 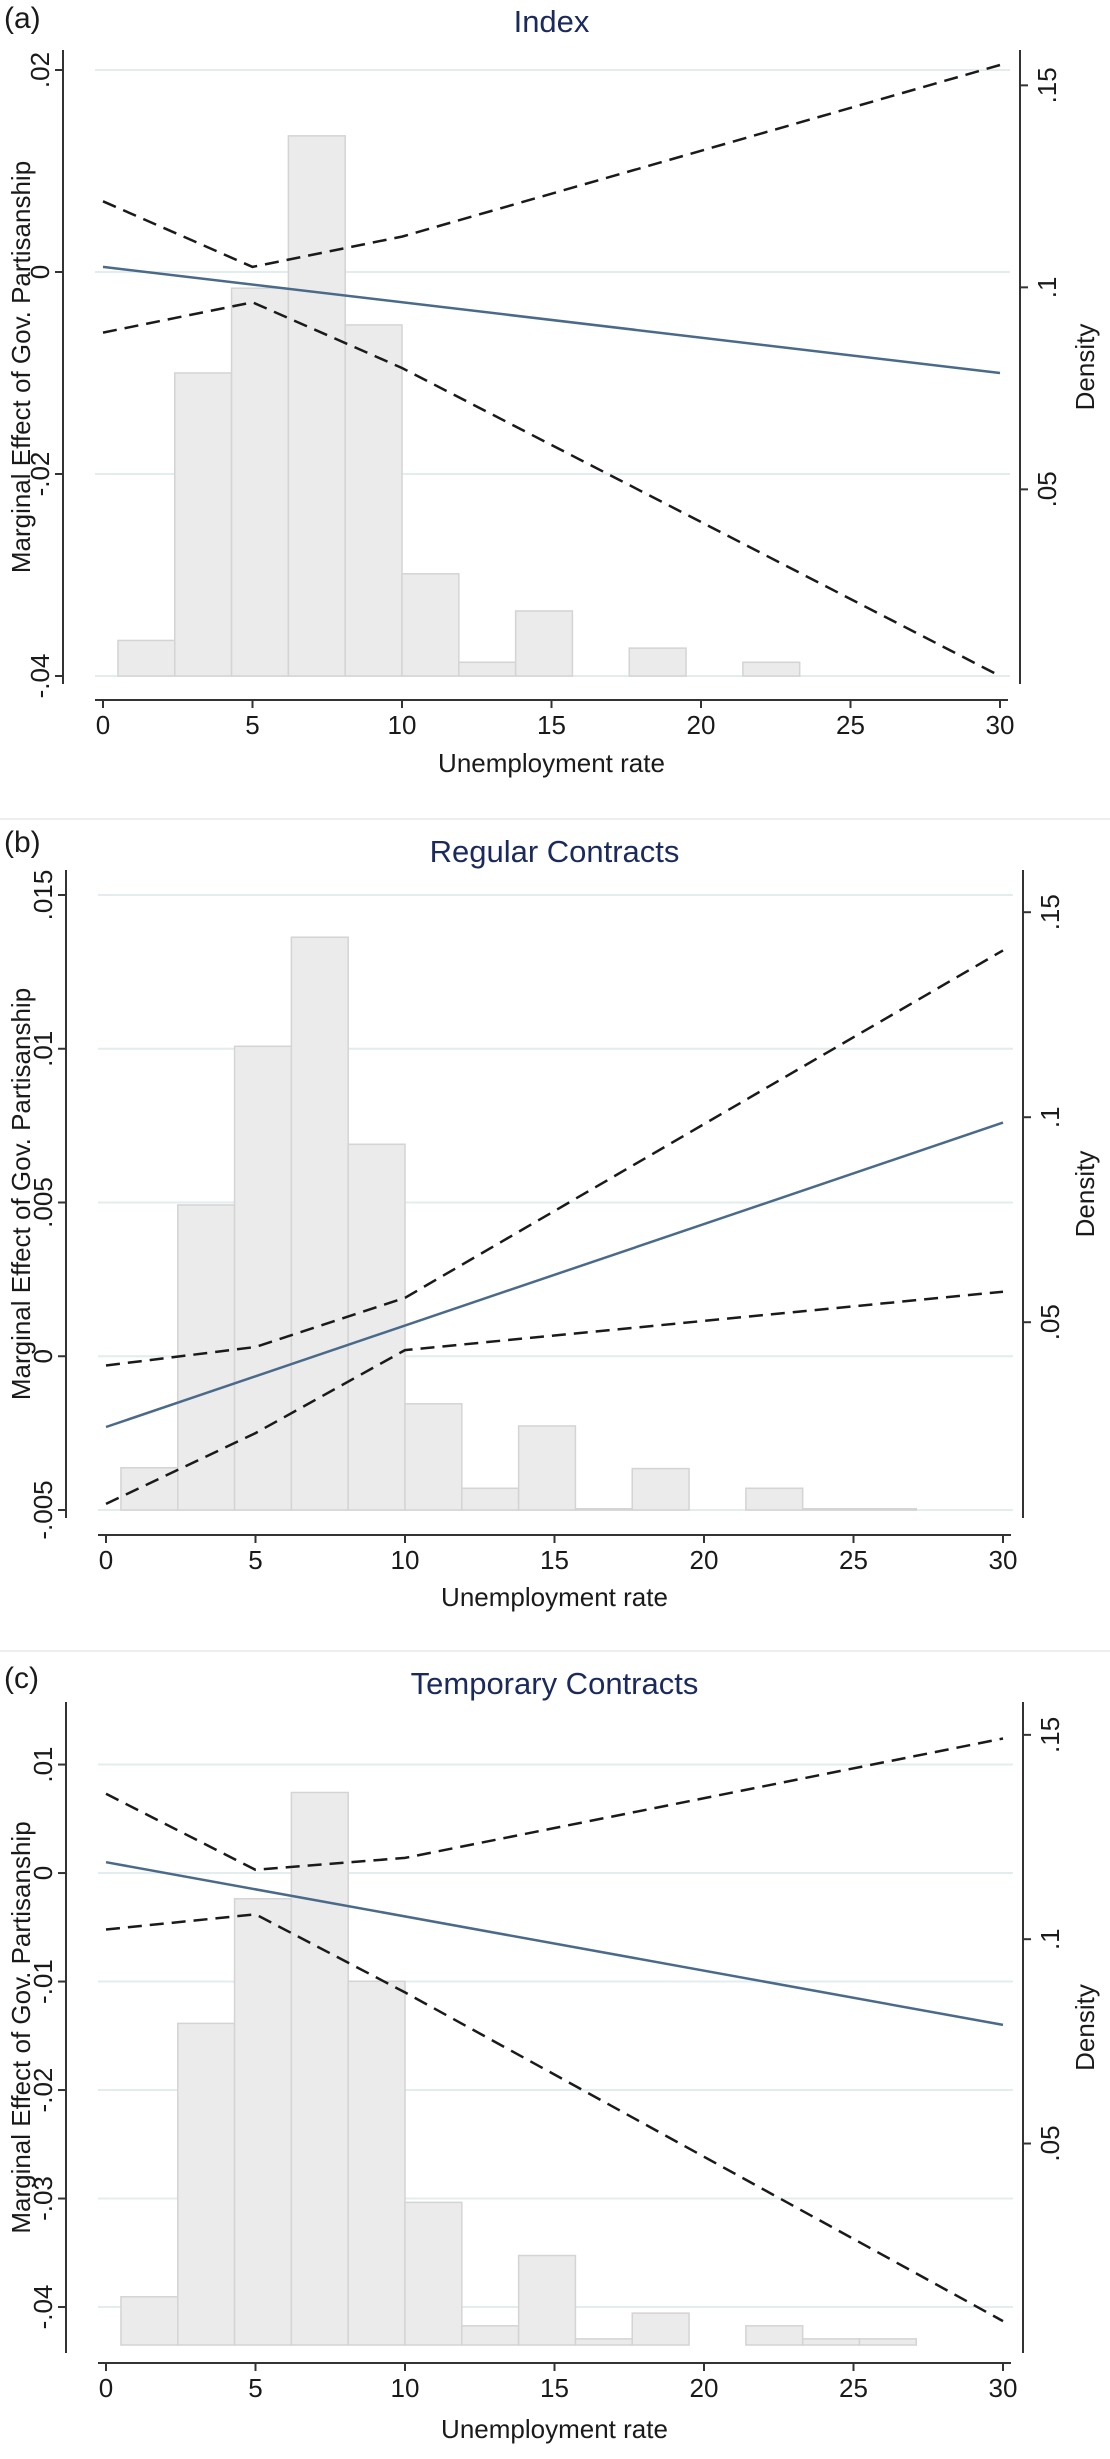 I want to click on y-tick-label: -.005, so click(x=43, y=1509).